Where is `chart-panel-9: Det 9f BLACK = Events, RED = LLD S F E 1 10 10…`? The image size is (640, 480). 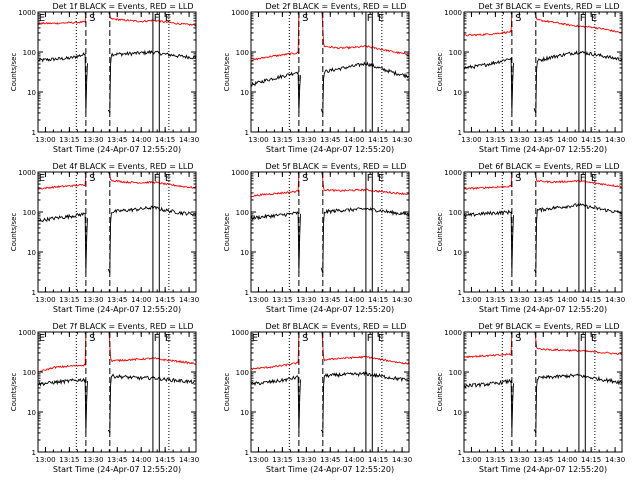
chart-panel-9: Det 9f BLACK = Events, RED = LLD S F E 1 10 10… is located at coordinates (530, 398).